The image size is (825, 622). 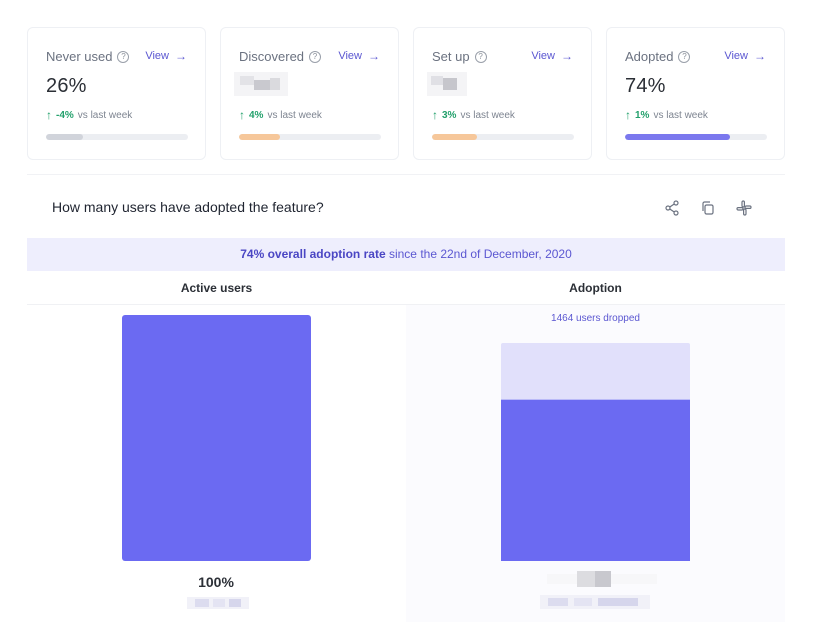 I want to click on bar-adopted-users, so click(x=595, y=480).